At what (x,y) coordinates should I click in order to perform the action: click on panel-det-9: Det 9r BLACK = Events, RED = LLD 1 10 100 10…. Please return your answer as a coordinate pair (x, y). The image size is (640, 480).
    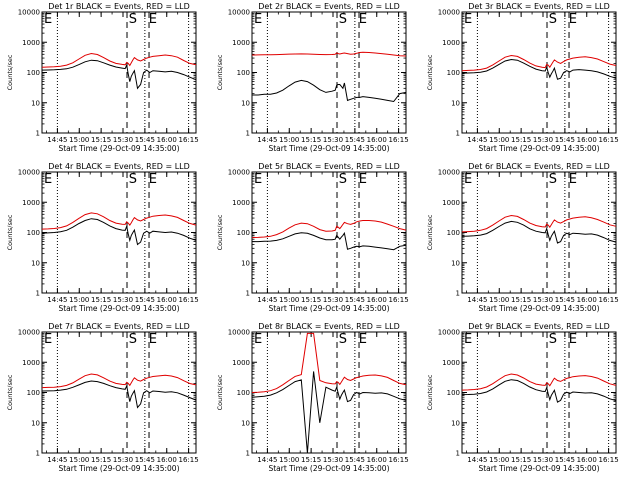
    Looking at the image, I should click on (522, 397).